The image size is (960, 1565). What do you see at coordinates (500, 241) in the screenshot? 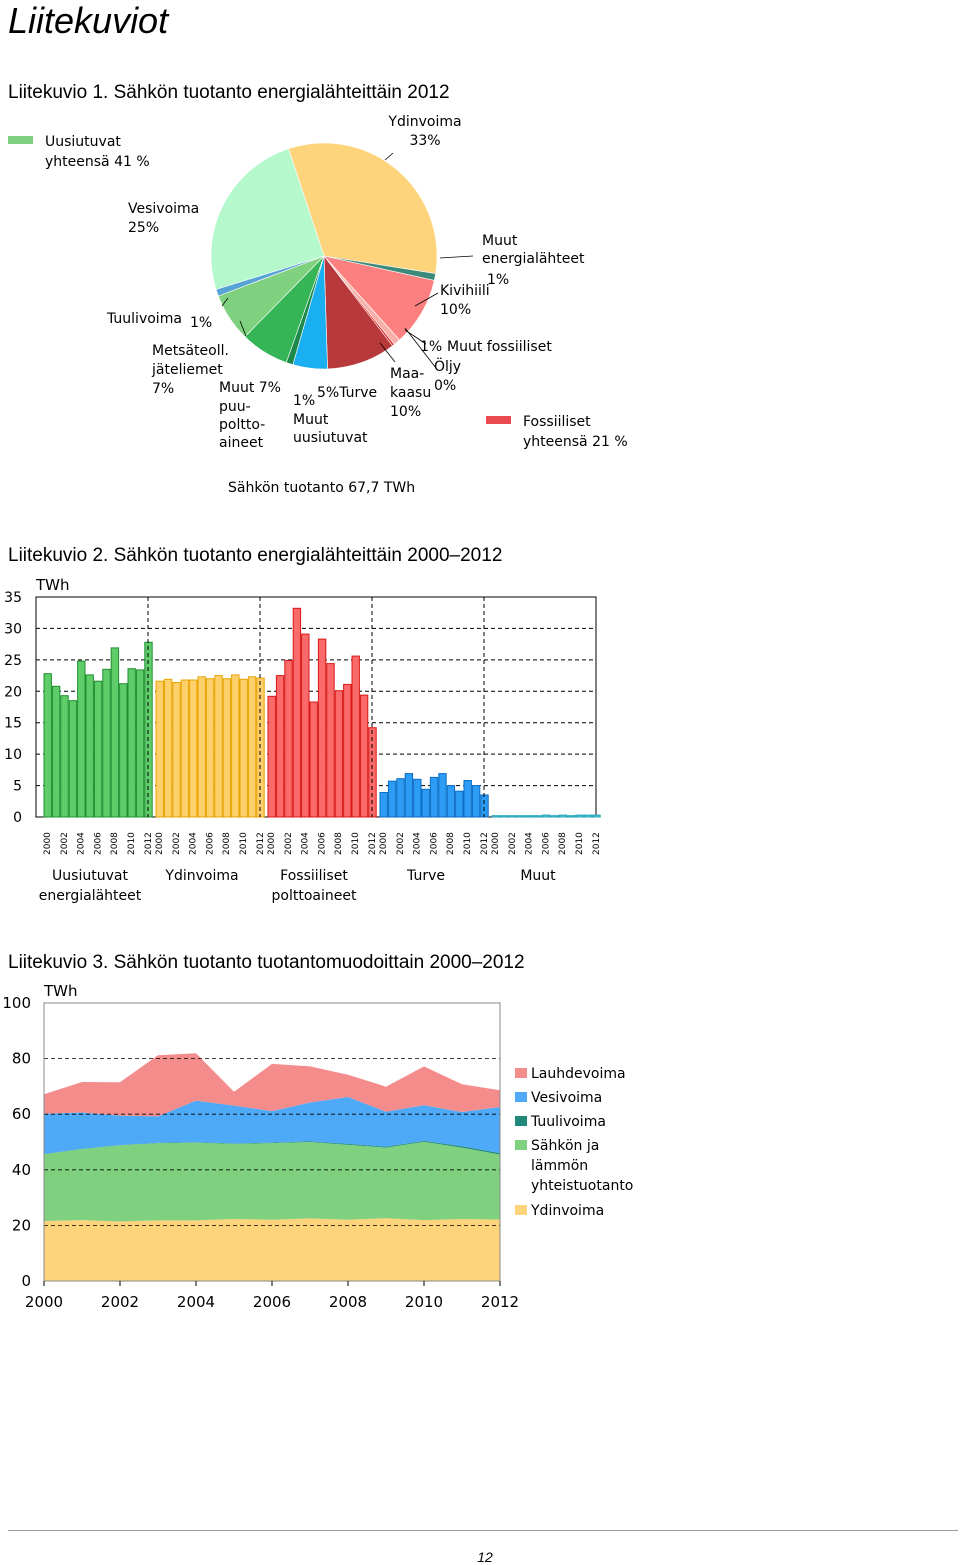
I see `pie-label-text: Muut` at bounding box center [500, 241].